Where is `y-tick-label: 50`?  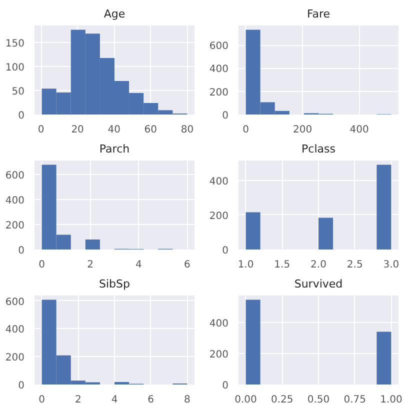 y-tick-label: 50 is located at coordinates (18, 92).